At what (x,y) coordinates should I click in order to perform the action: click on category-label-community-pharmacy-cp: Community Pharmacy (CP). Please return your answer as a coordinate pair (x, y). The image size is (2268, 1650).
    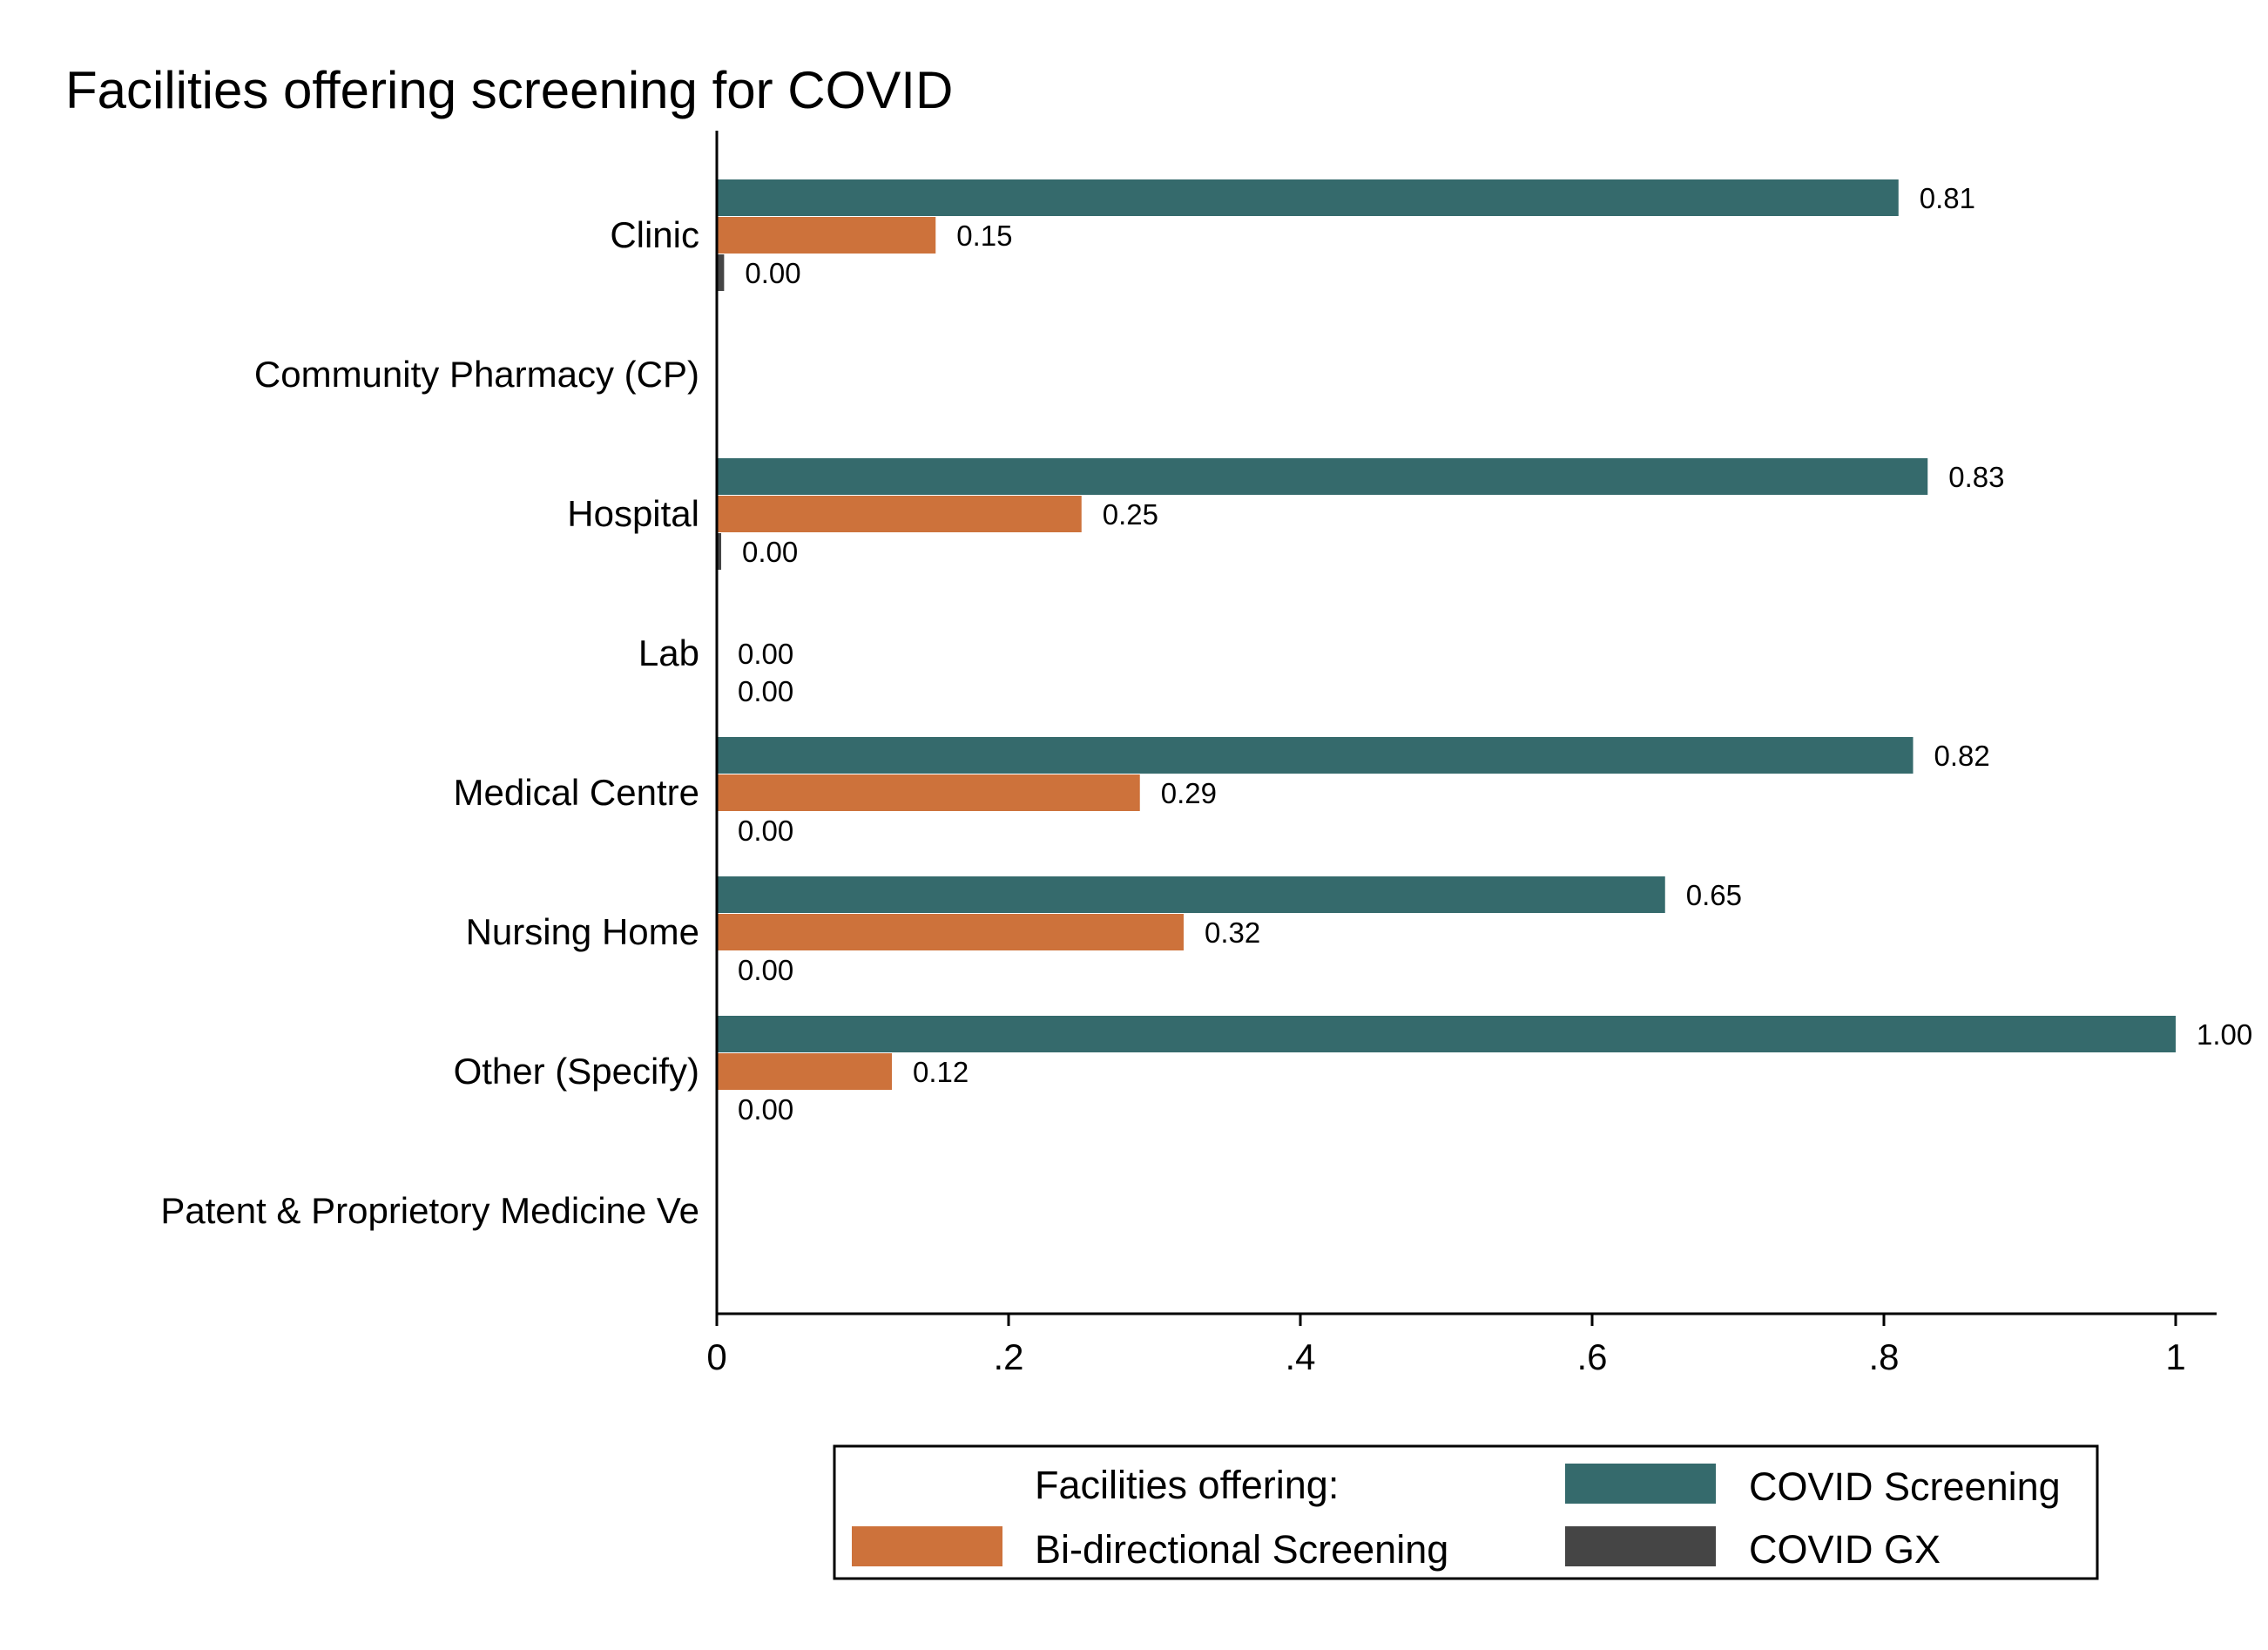
    Looking at the image, I should click on (476, 374).